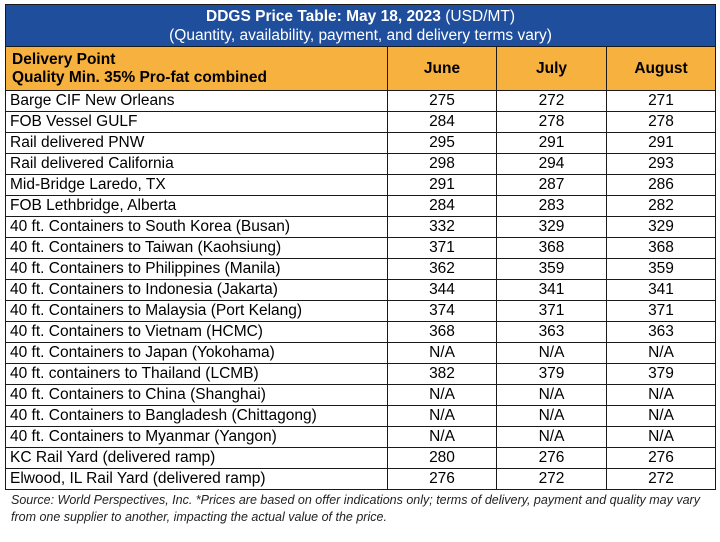 Image resolution: width=720 pixels, height=542 pixels. I want to click on august-price-cell: 341, so click(661, 290).